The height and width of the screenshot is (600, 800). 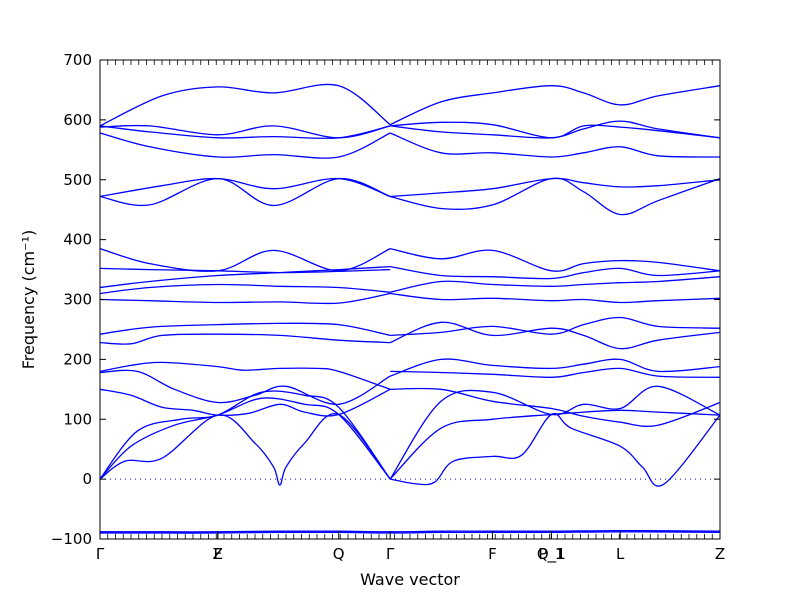 What do you see at coordinates (87, 479) in the screenshot?
I see `y-tick-label: 0` at bounding box center [87, 479].